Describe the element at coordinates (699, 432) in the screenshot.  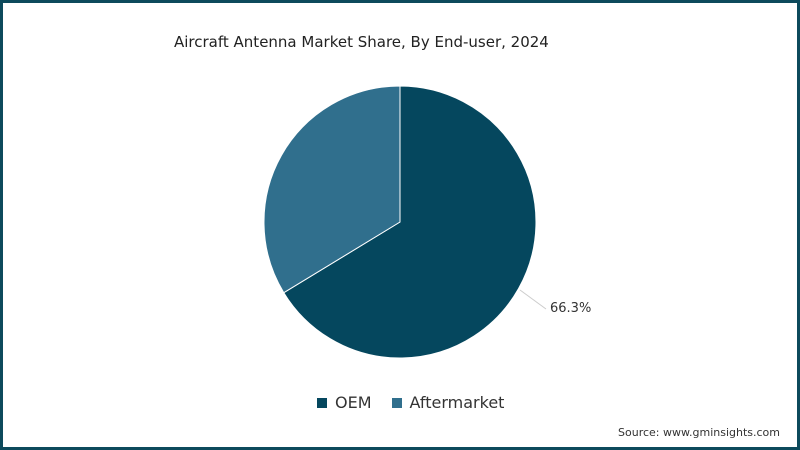
I see `source-text: Source: www.gminsights.com` at that location.